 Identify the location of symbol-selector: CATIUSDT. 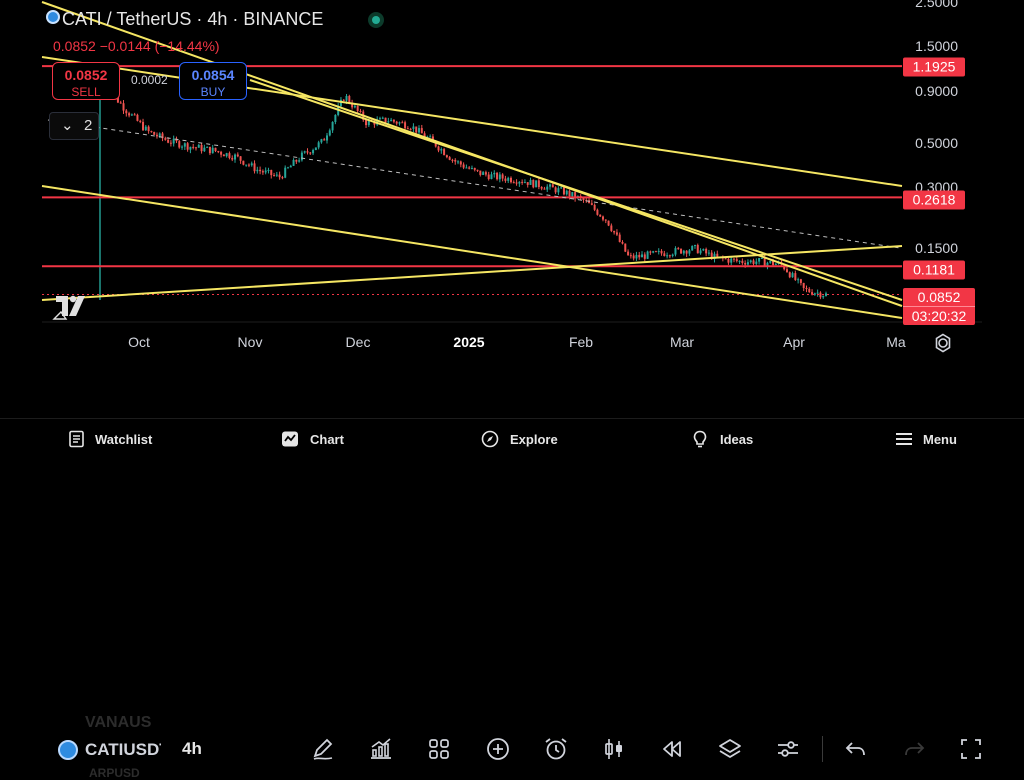
(123, 749).